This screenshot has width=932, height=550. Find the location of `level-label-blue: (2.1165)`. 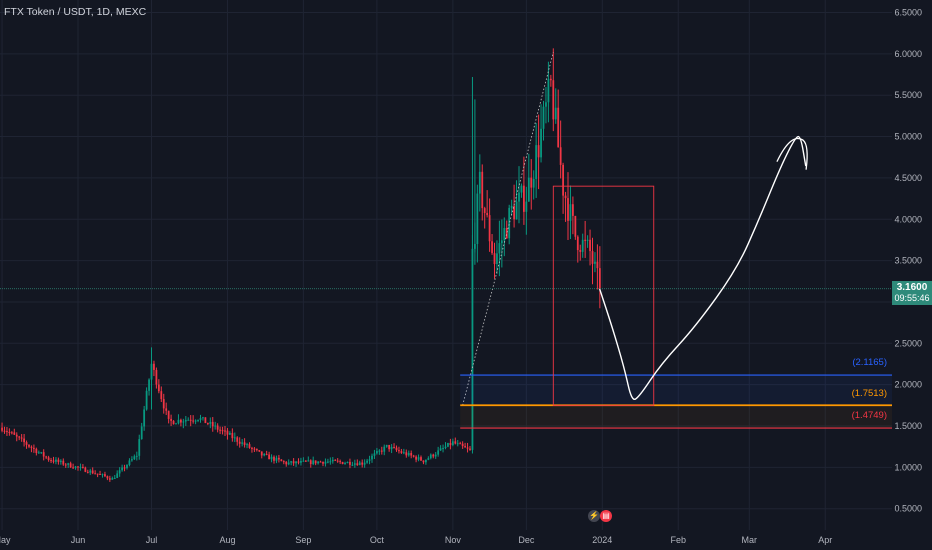

level-label-blue: (2.1165) is located at coordinates (869, 362).